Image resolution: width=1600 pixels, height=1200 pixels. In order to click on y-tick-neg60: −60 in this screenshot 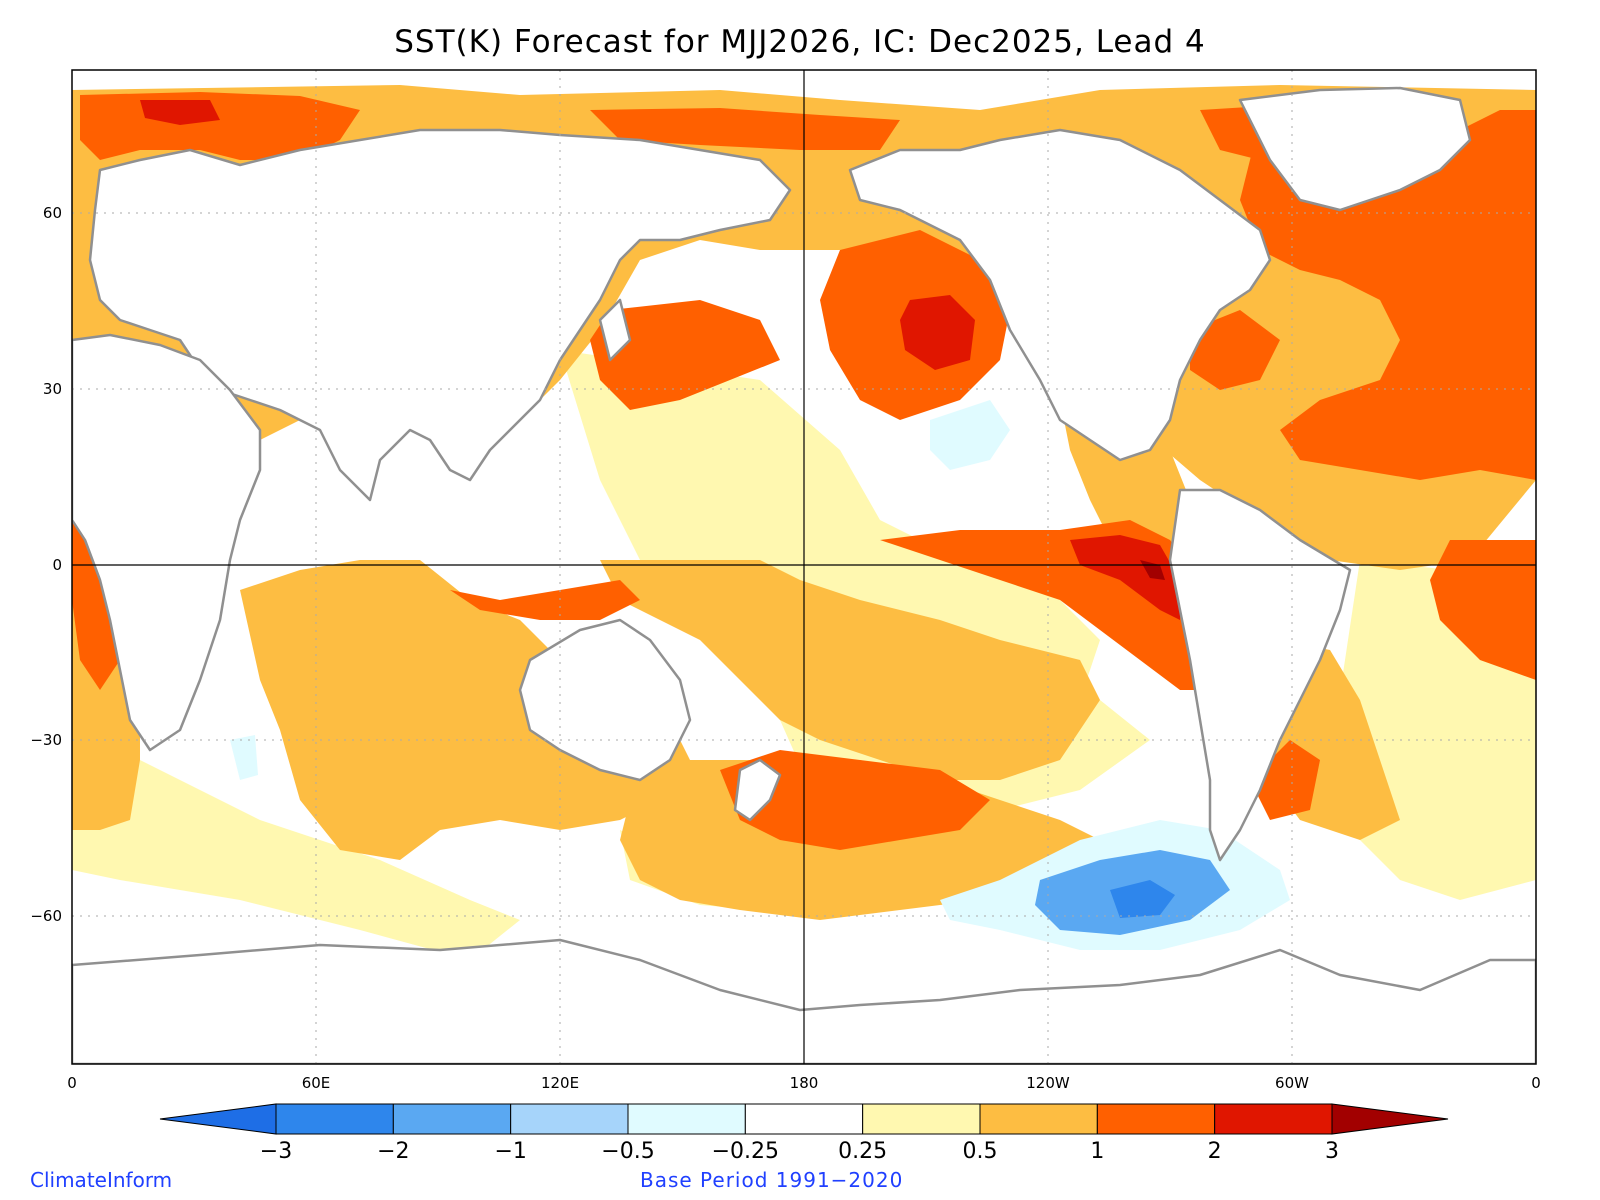, I will do `click(46, 916)`.